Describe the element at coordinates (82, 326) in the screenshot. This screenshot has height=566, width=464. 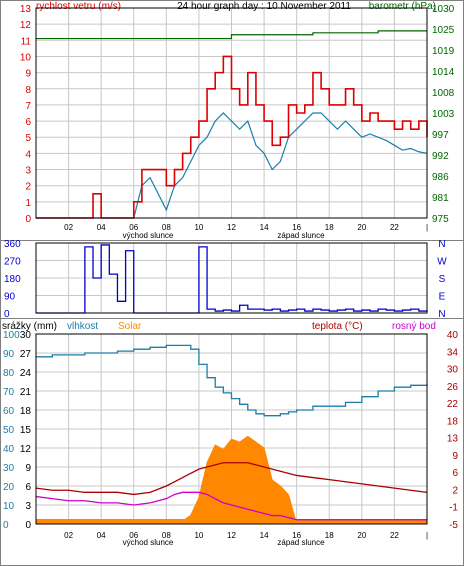
I see `humidity-legend: vlhkost` at that location.